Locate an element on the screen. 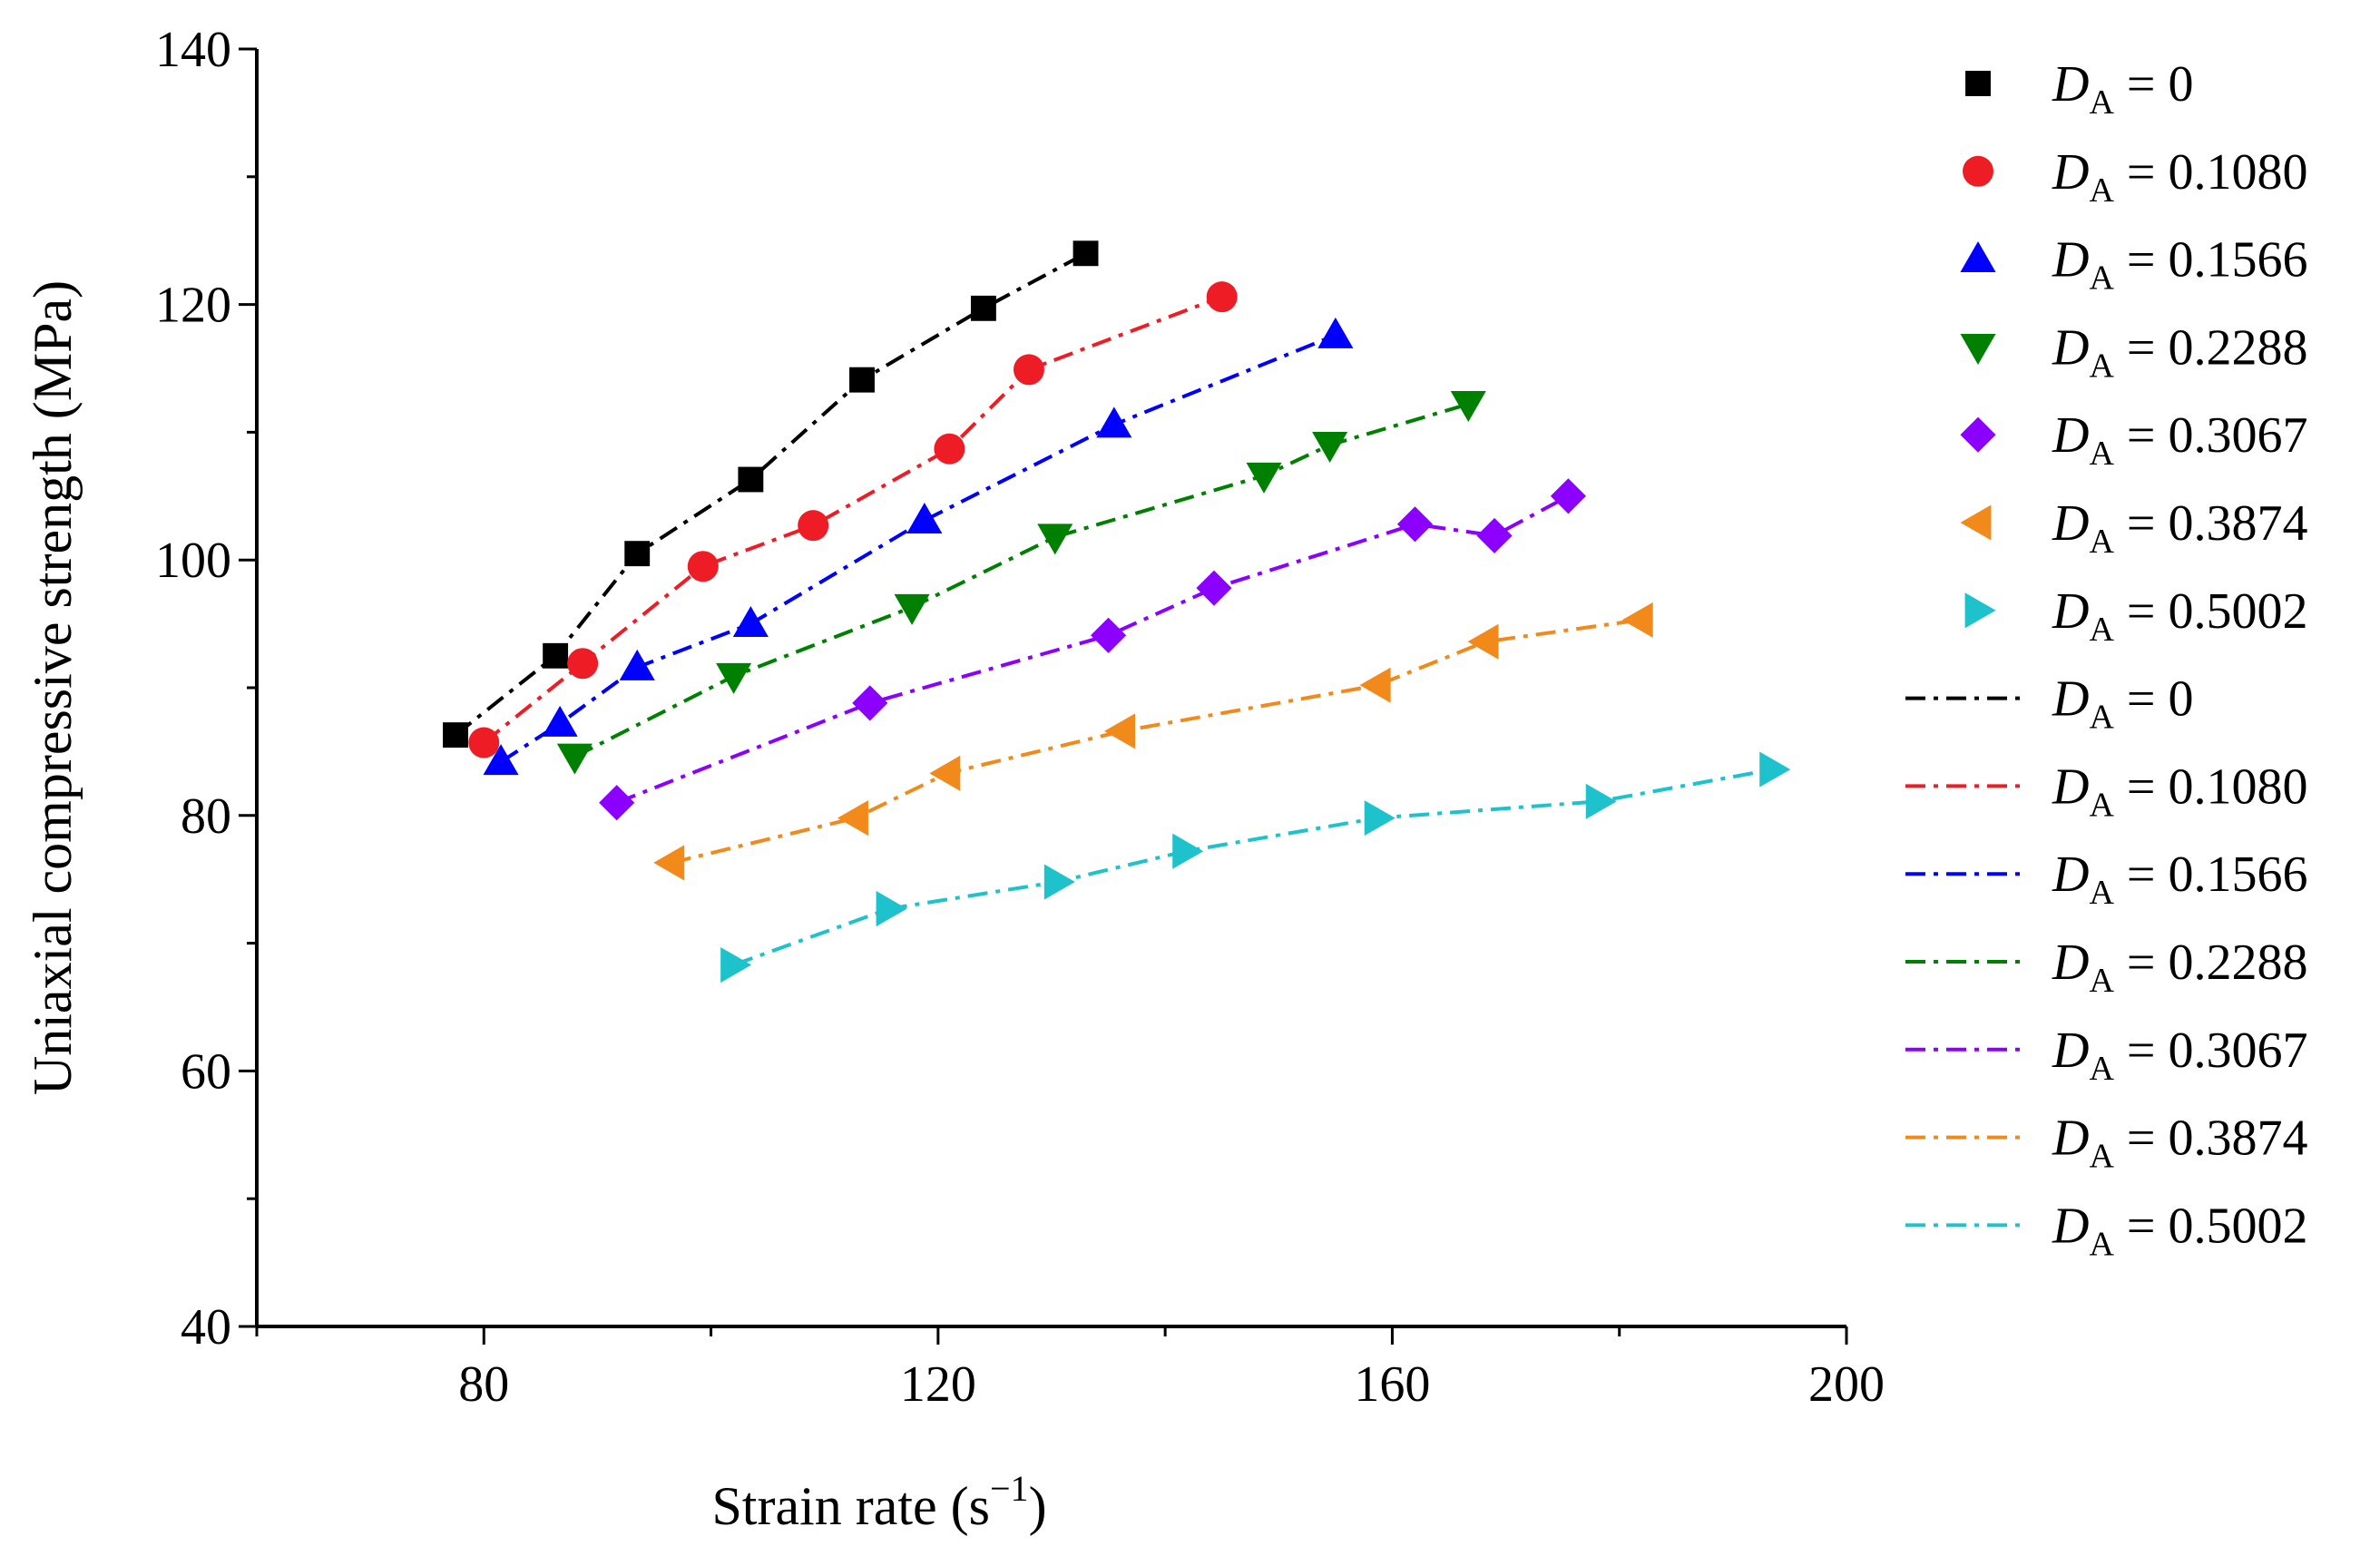  legend-value: = 0.2288 is located at coordinates (2211, 347).